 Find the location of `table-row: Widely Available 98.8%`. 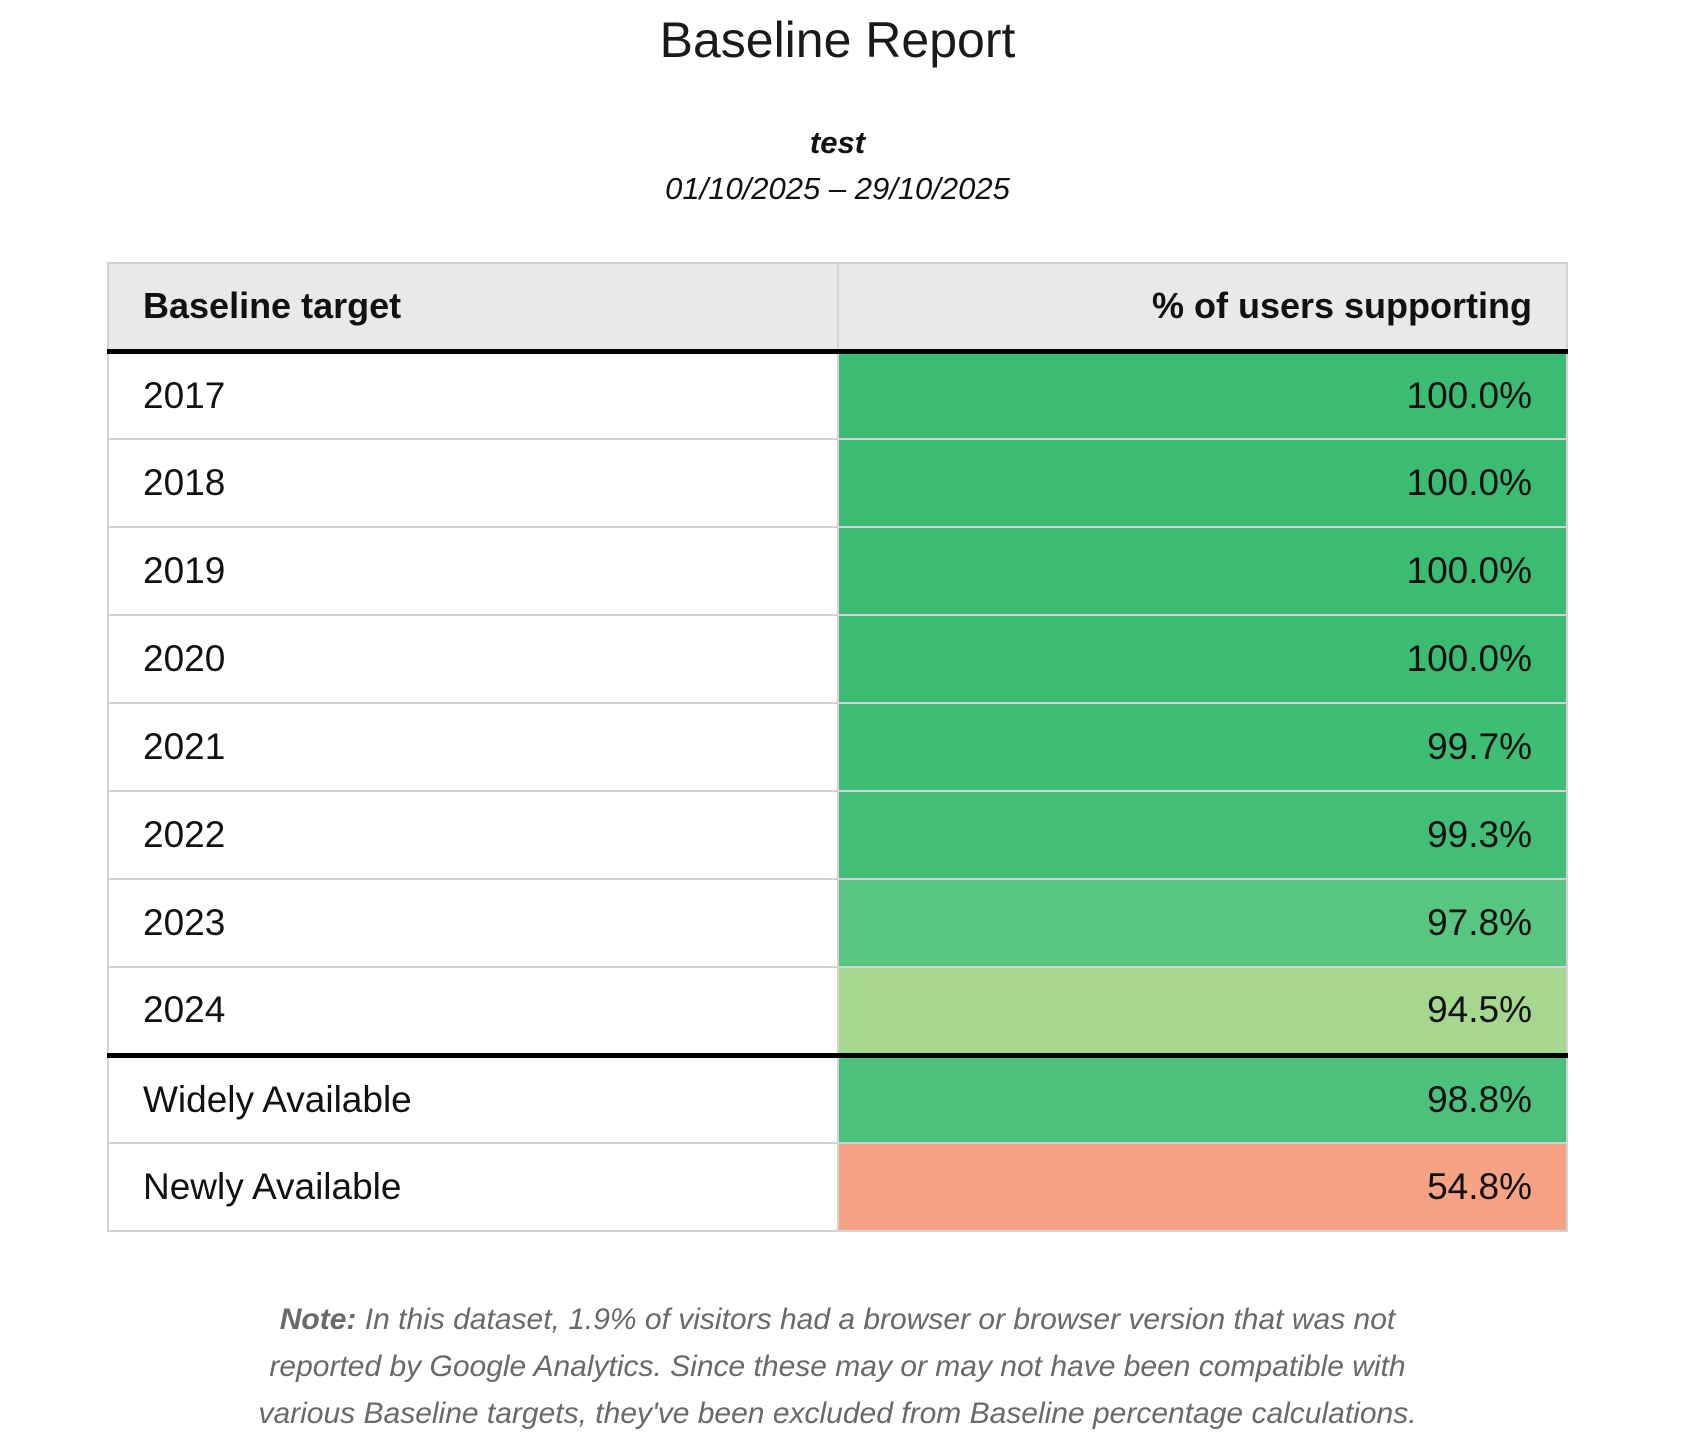

table-row: Widely Available 98.8% is located at coordinates (837, 1098).